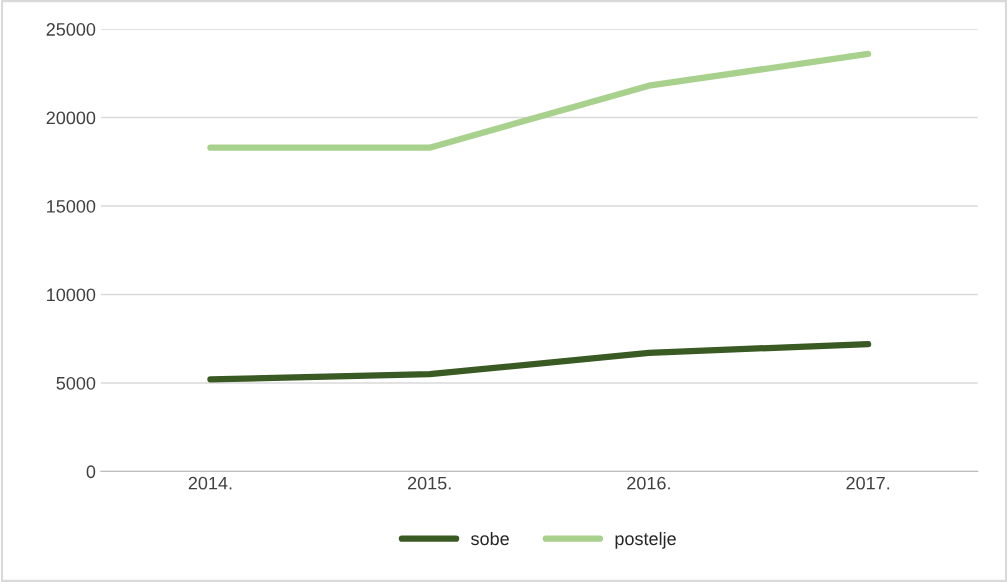 This screenshot has width=1008, height=582. I want to click on y-tick-label: 15000, so click(71, 206).